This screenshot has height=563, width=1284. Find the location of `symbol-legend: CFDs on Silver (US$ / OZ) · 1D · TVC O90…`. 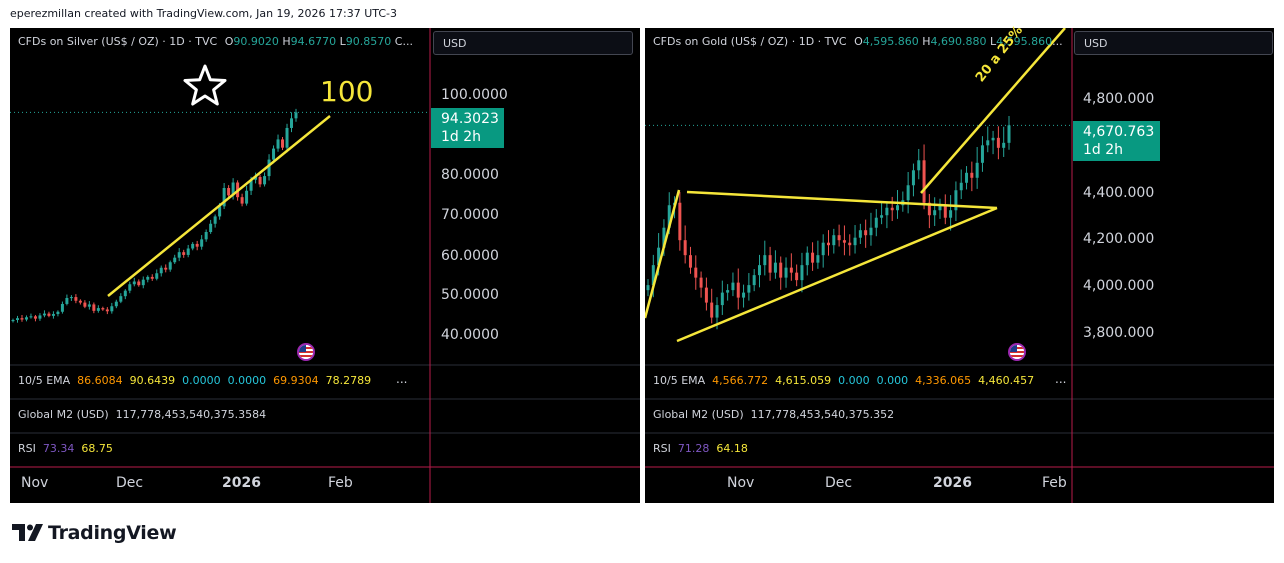

symbol-legend: CFDs on Silver (US$ / OZ) · 1D · TVC O90… is located at coordinates (215, 41).